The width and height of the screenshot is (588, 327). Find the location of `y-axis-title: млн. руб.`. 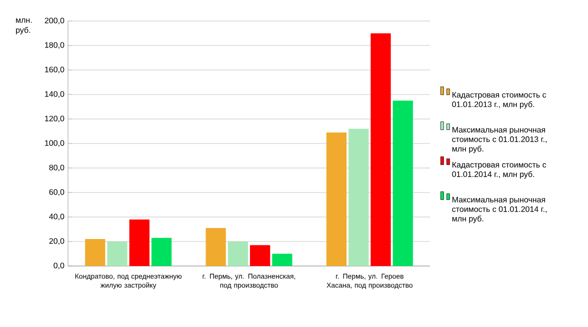

y-axis-title: млн. руб. is located at coordinates (24, 26).